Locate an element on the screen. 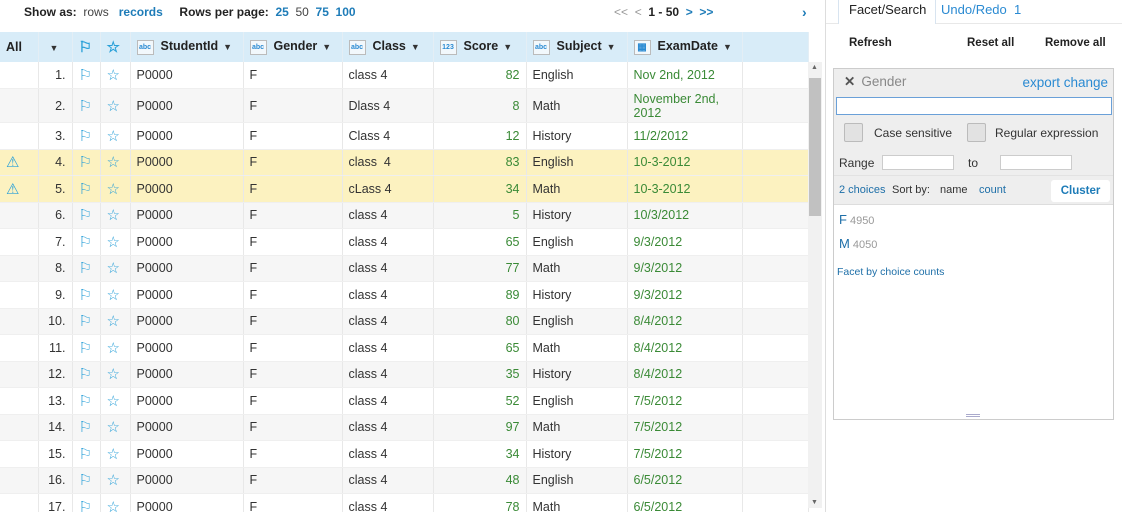 Image resolution: width=1122 pixels, height=512 pixels. sort-count-link: count is located at coordinates (992, 190).